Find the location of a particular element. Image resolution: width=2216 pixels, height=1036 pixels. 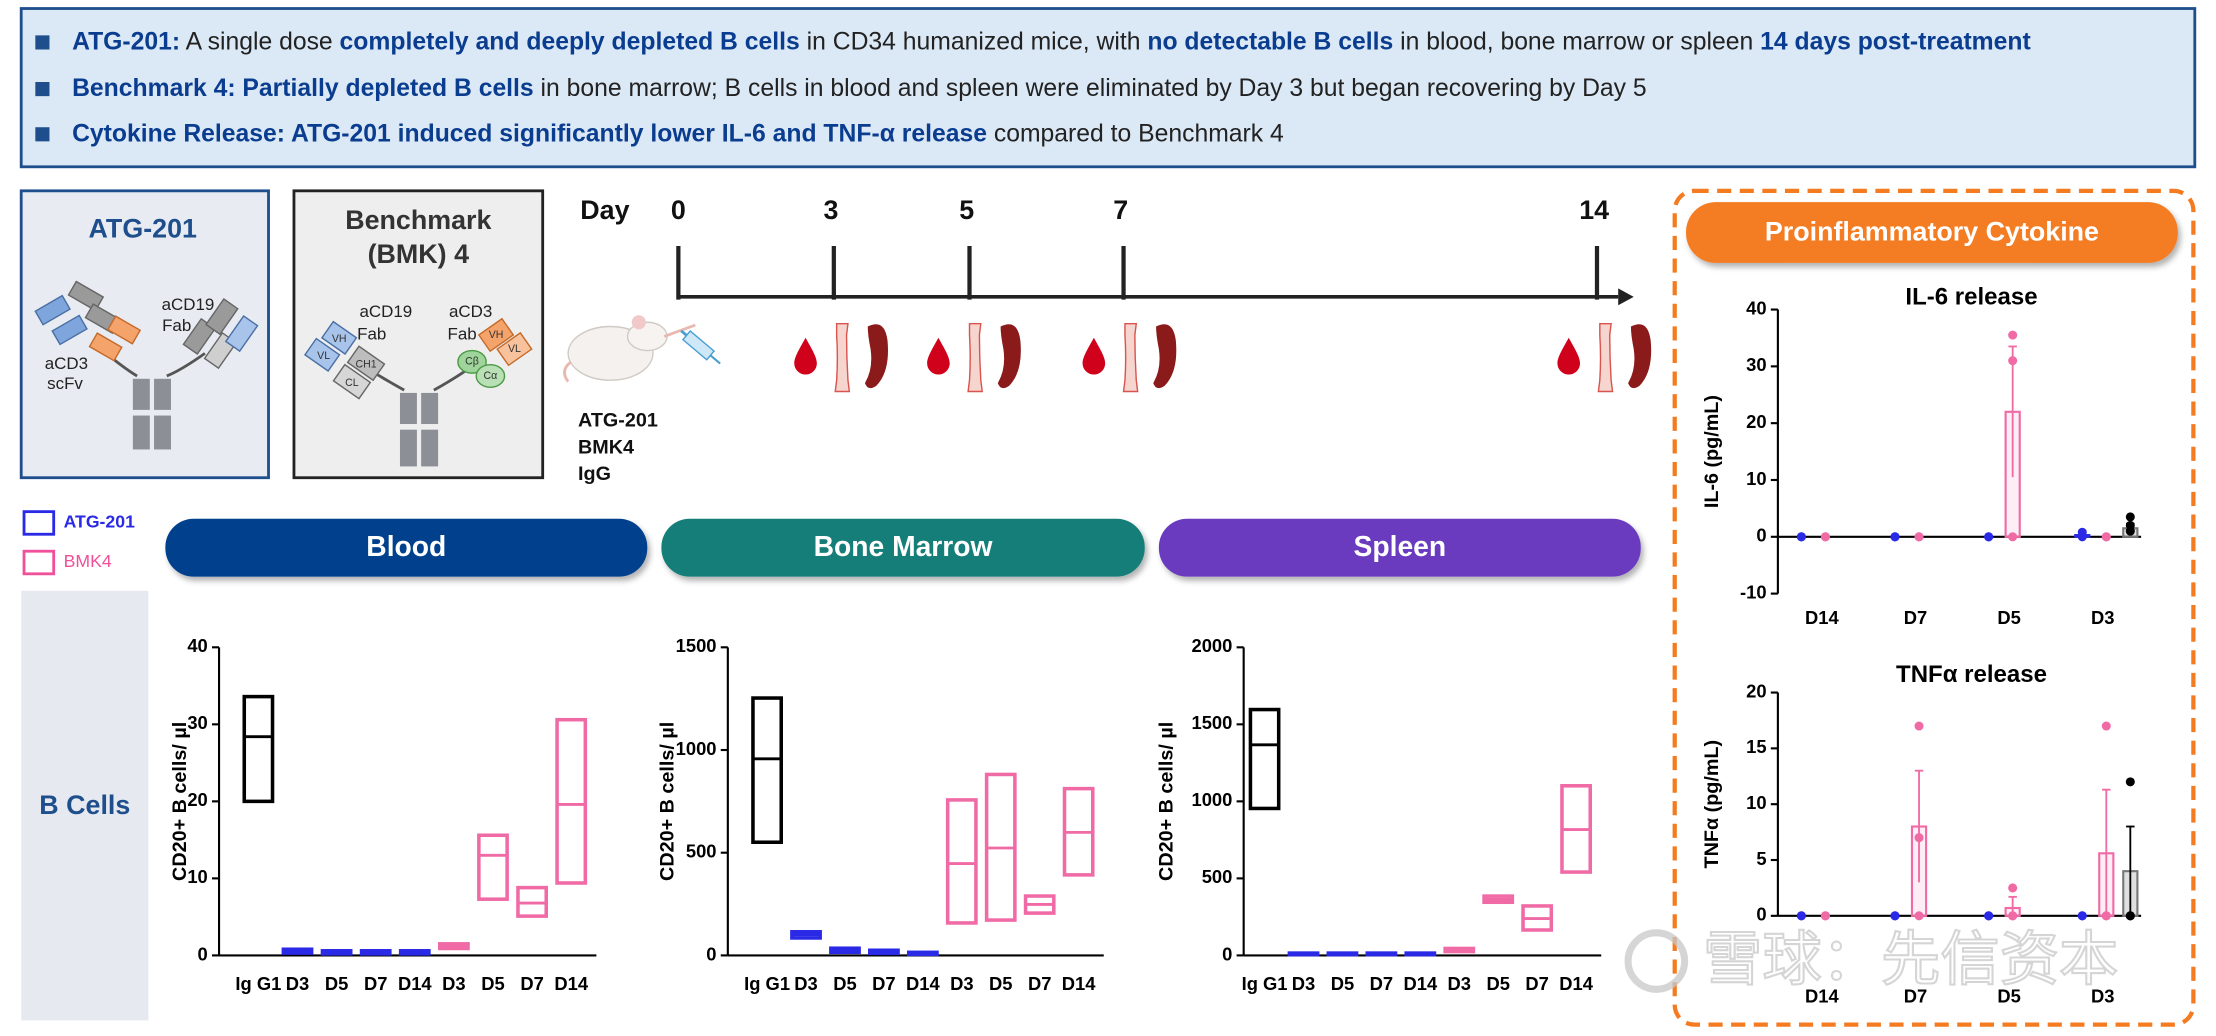

row-label-panel is located at coordinates (85, 805).